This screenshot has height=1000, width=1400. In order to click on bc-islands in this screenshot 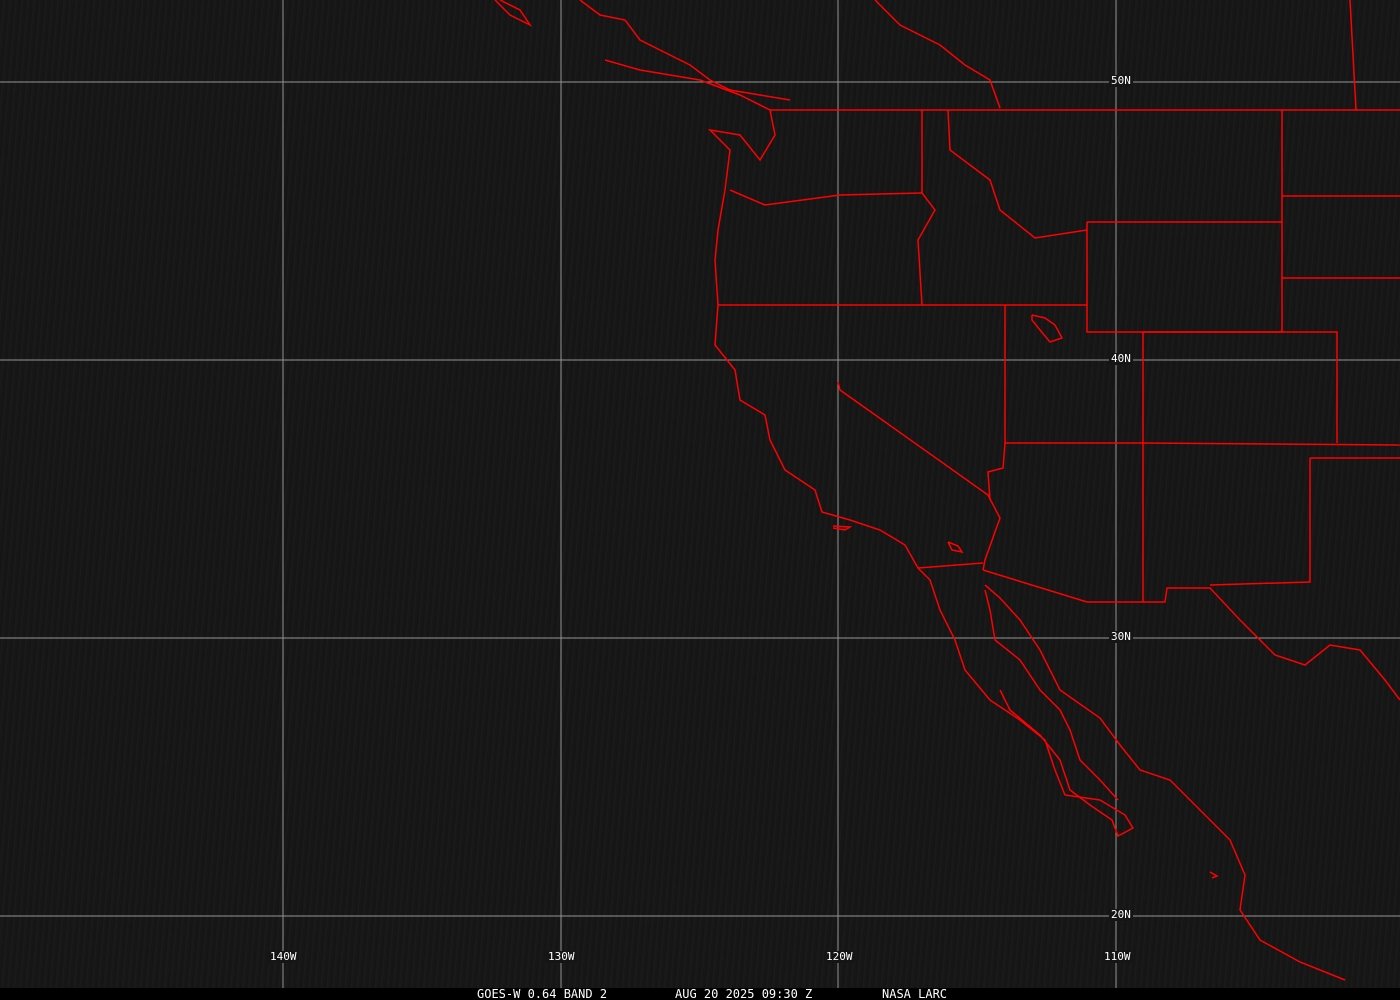, I will do `click(513, 13)`.